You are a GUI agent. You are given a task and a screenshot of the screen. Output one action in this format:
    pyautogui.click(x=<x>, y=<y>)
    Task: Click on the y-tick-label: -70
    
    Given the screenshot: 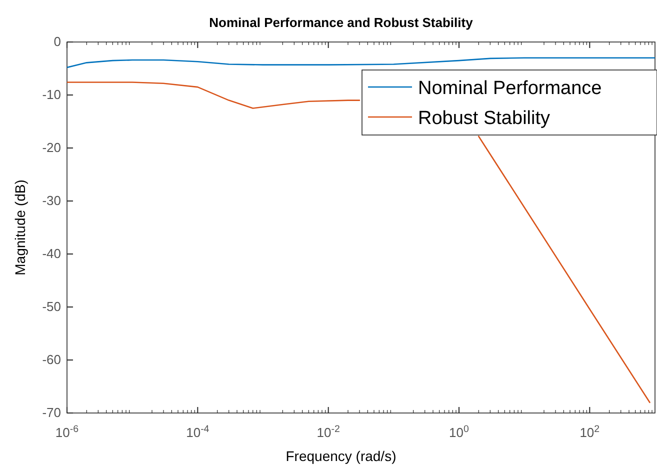 What is the action you would take?
    pyautogui.click(x=51, y=412)
    